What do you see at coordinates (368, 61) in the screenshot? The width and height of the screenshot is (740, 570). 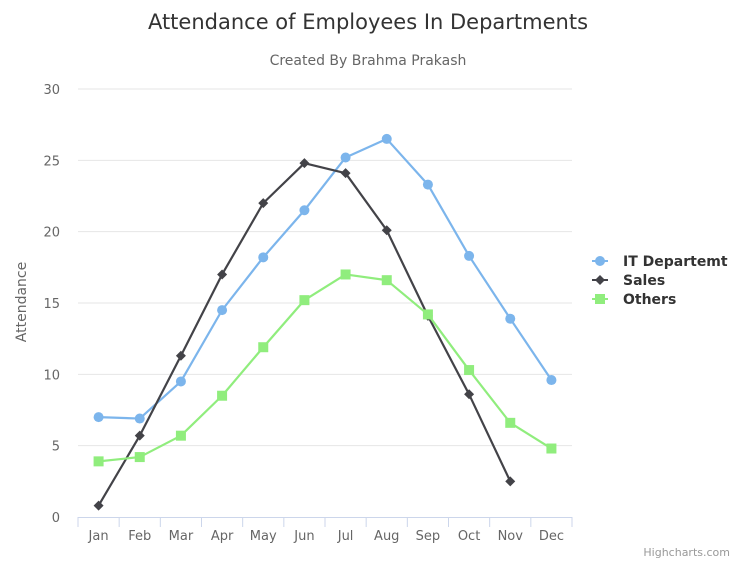 I see `chart-subtitle: Created By Brahma Prakash` at bounding box center [368, 61].